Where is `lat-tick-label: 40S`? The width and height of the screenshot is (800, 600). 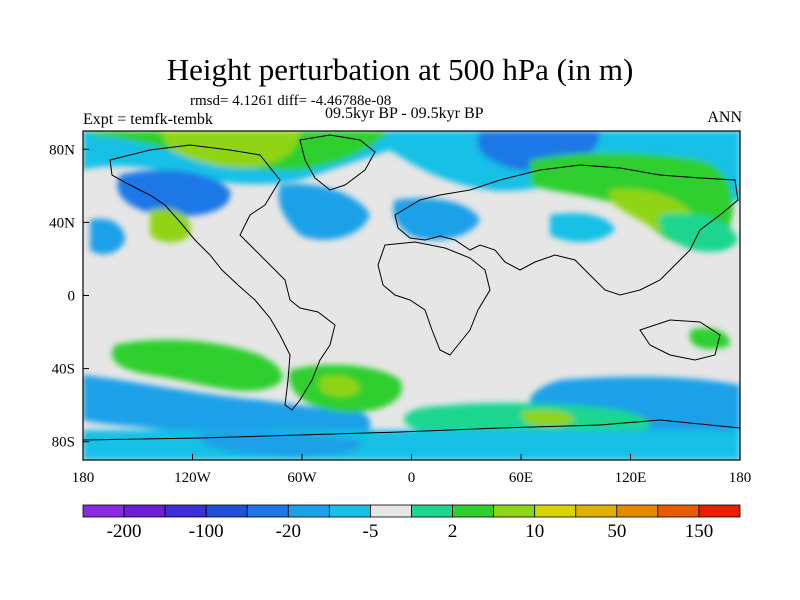
lat-tick-label: 40S is located at coordinates (63, 370).